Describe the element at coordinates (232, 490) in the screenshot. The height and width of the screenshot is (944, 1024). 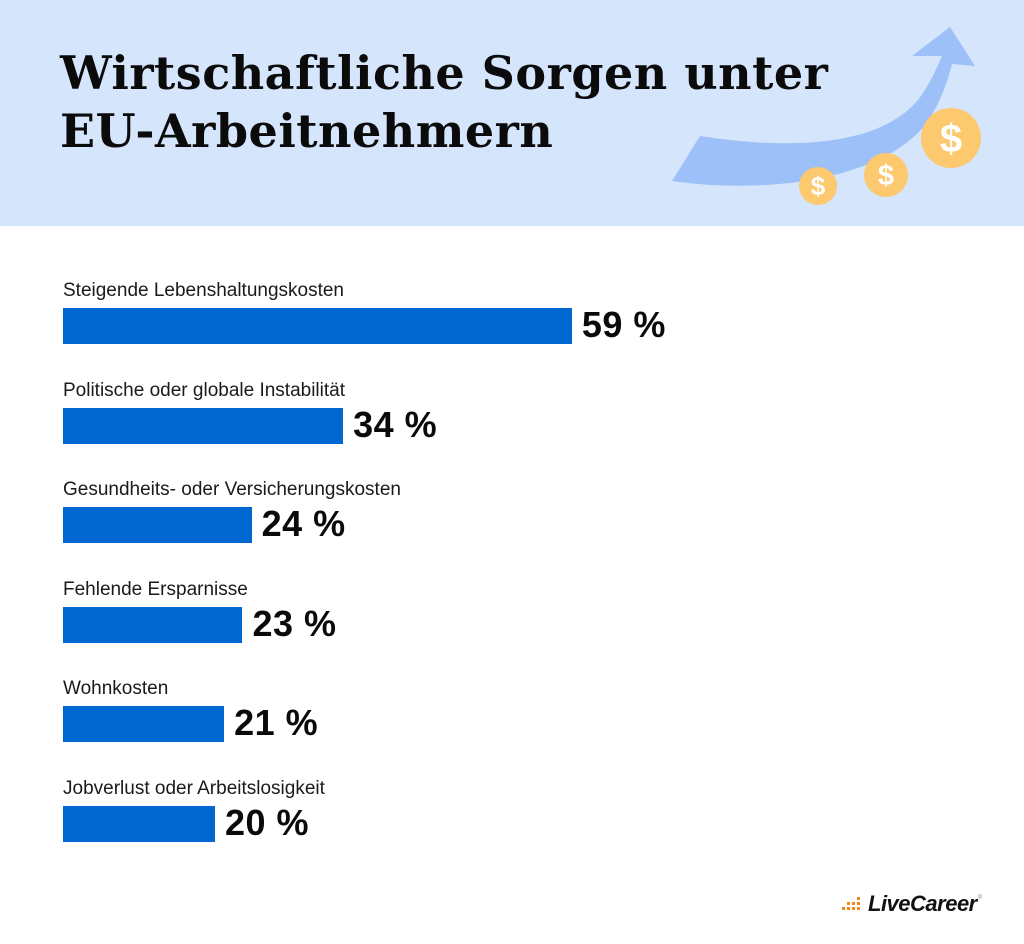
I see `category-label: Gesundheits- oder Versicherungskosten` at that location.